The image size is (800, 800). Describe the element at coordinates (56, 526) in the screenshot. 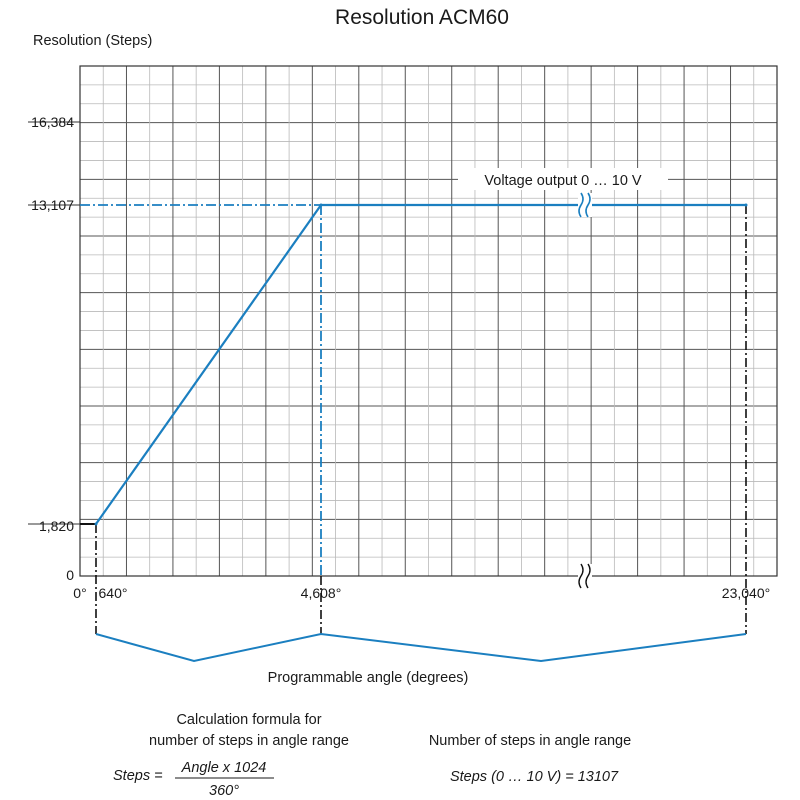

I see `y-tick-label-1820: 1,820` at that location.